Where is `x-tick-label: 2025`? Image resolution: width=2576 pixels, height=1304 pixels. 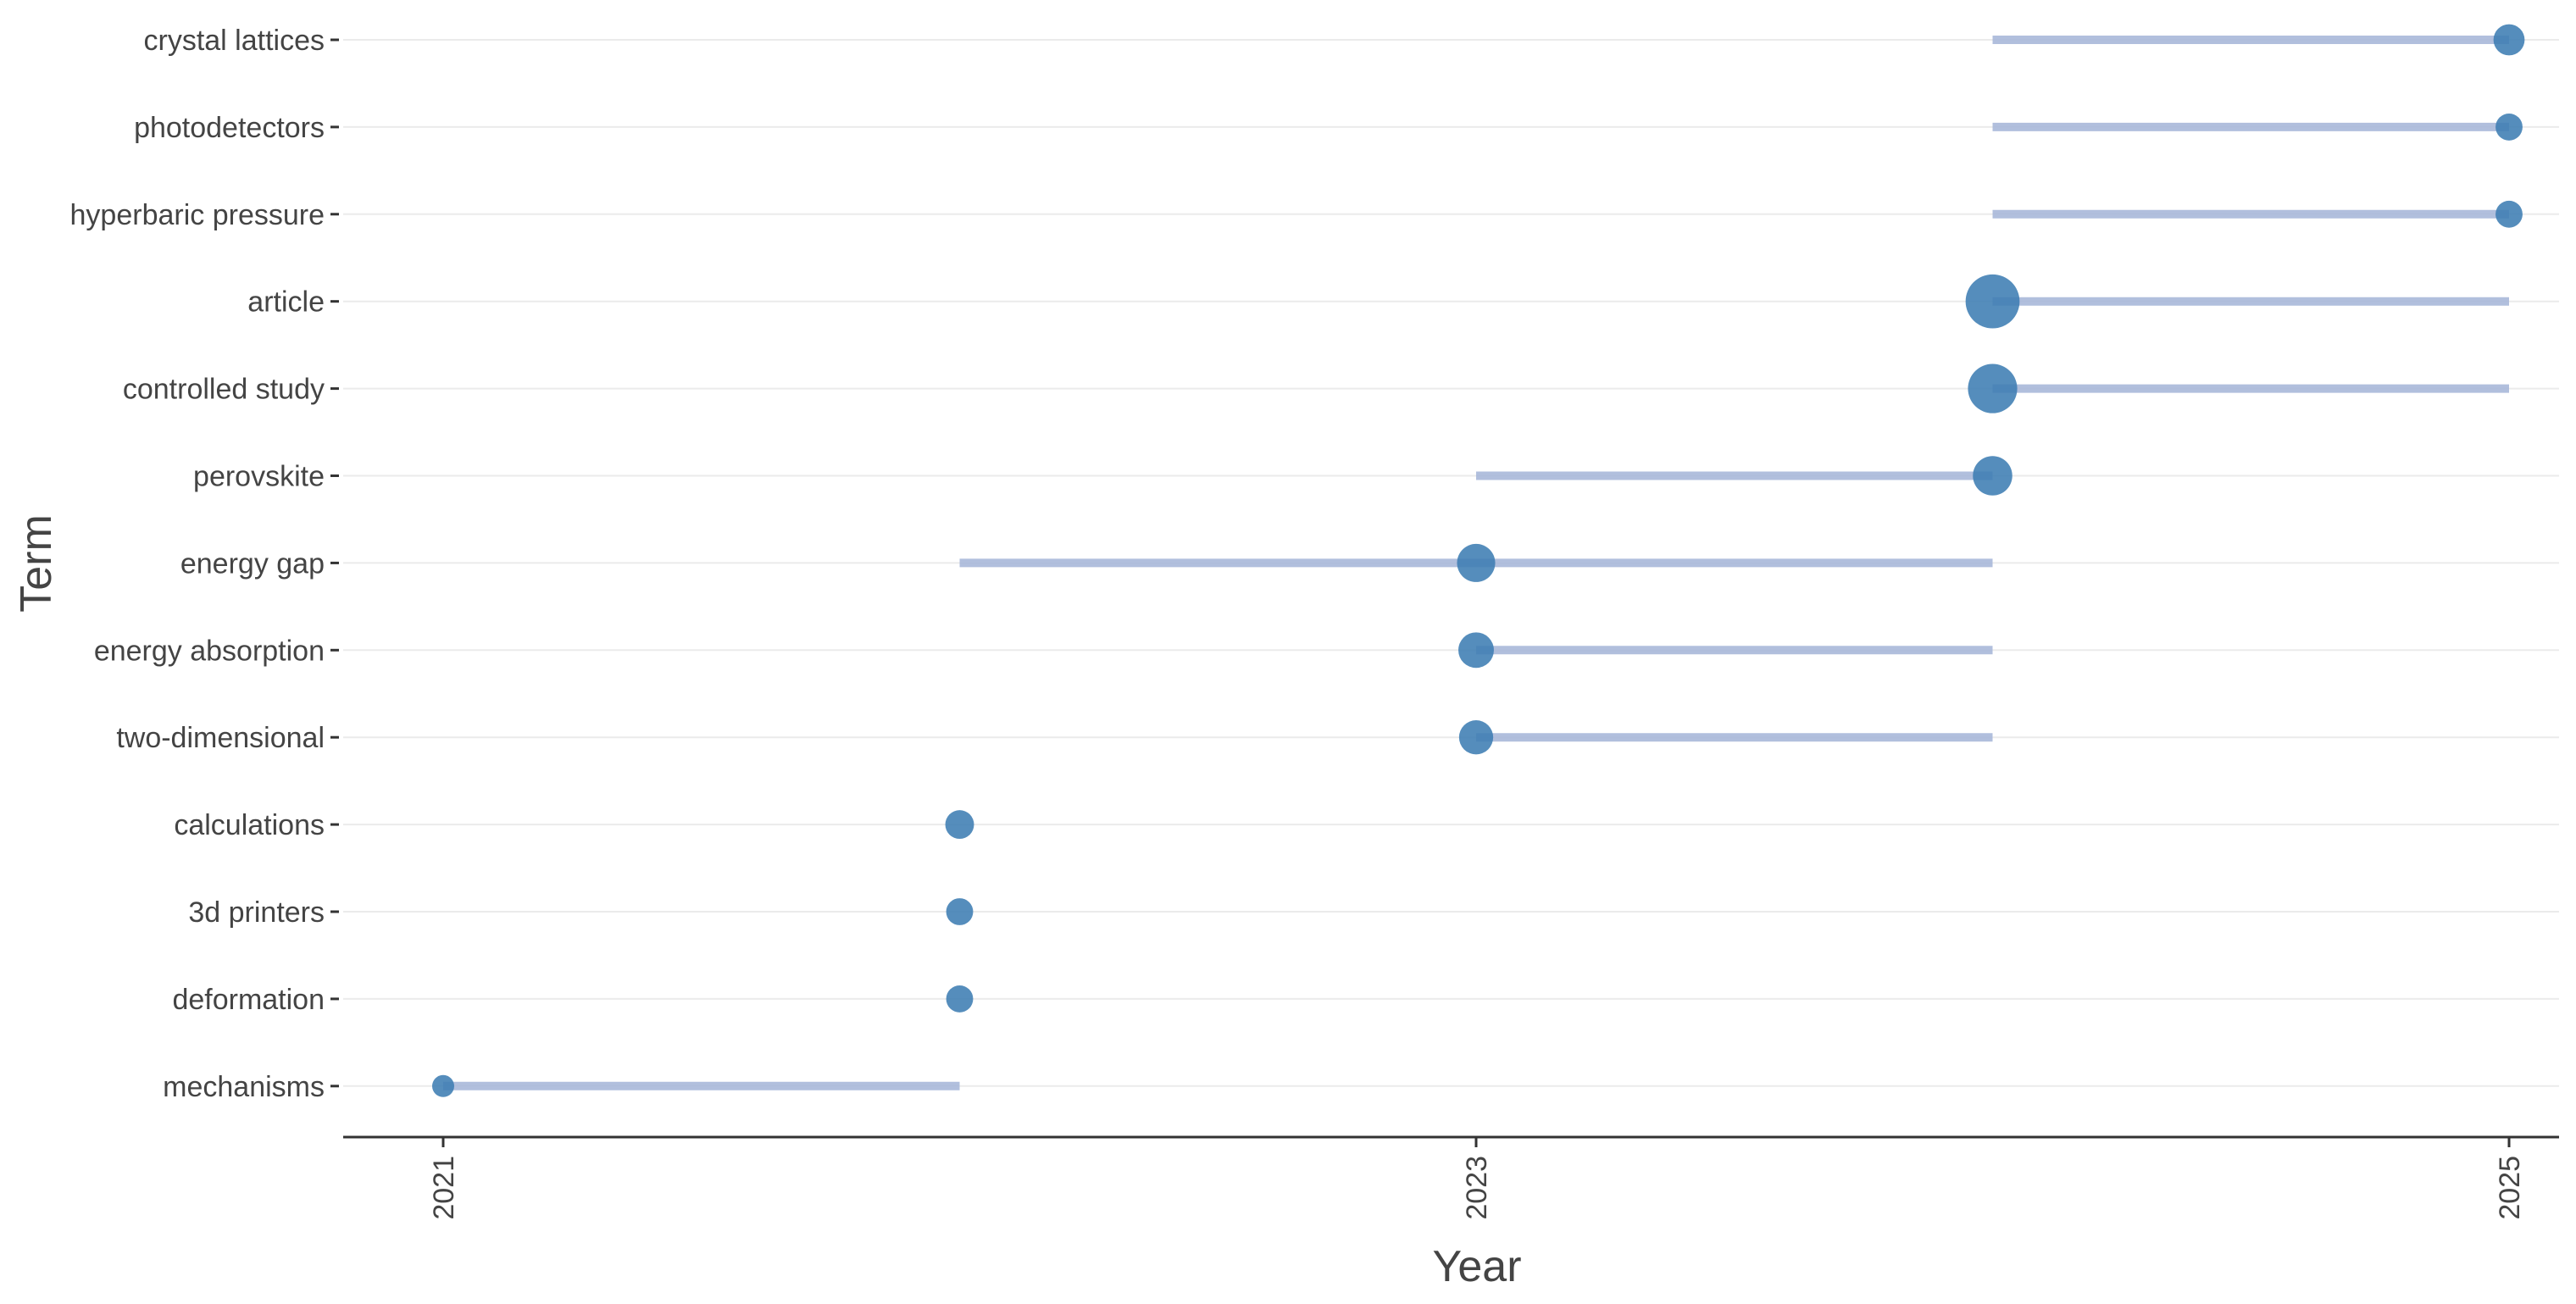
x-tick-label: 2025 is located at coordinates (2510, 1188).